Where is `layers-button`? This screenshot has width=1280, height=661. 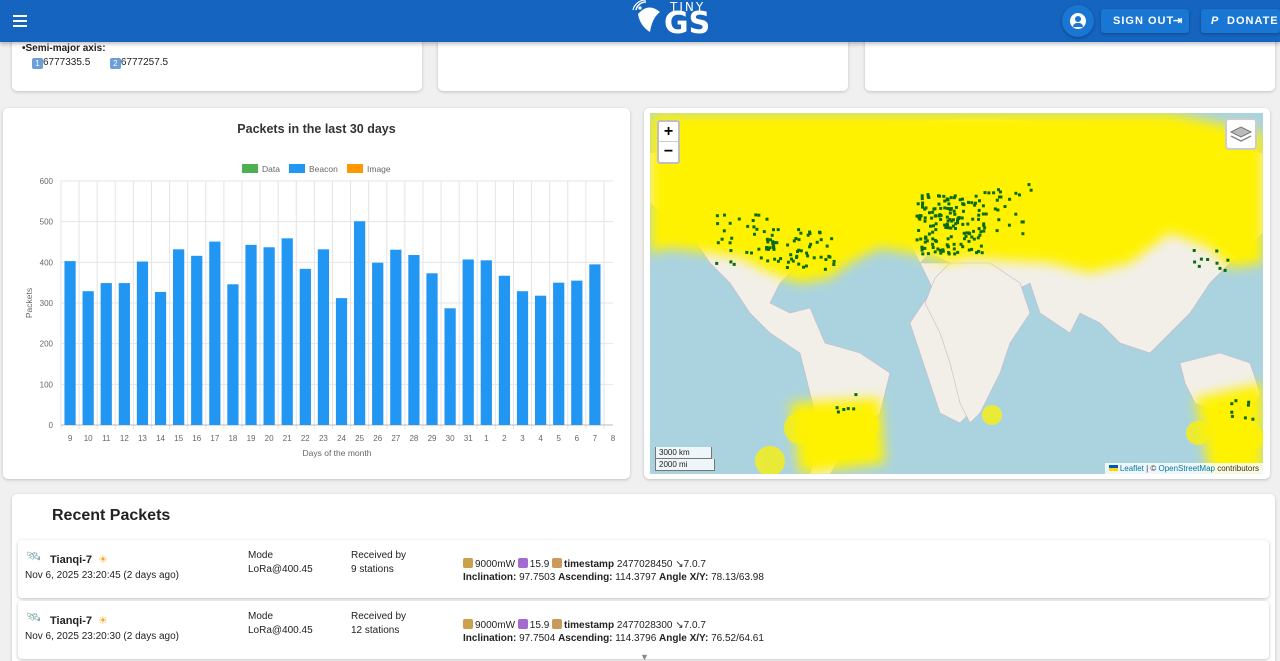
layers-button is located at coordinates (1241, 134).